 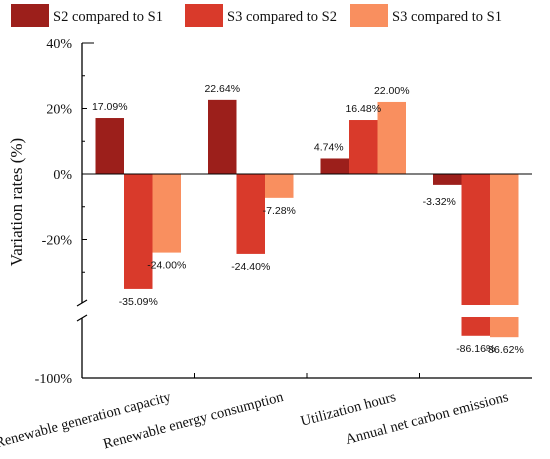 I want to click on y-axis-title: Variation rates (%), so click(x=16, y=202).